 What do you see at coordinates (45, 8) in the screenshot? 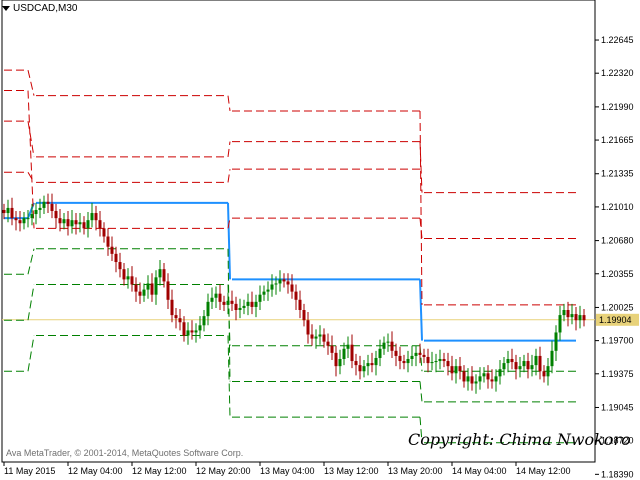
I see `symbol-text: USDCAD,M30` at bounding box center [45, 8].